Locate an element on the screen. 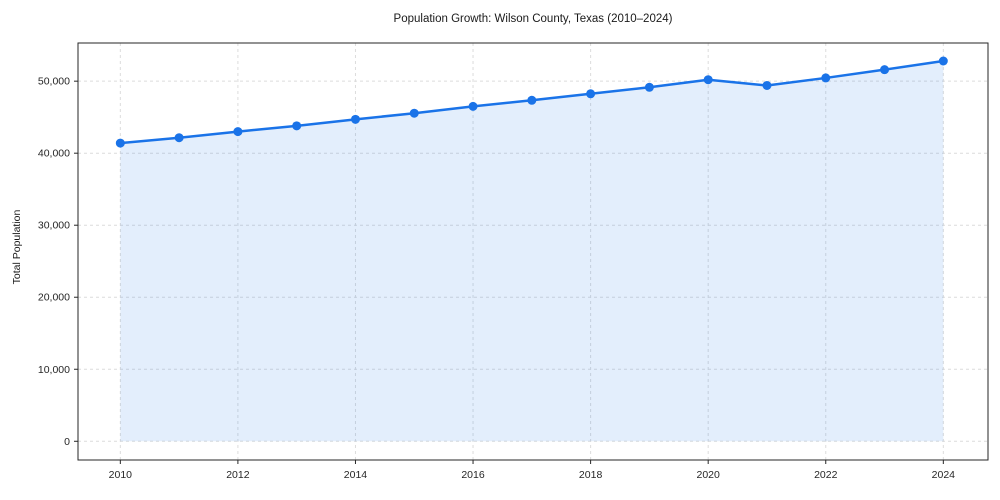 The height and width of the screenshot is (500, 1000). y-tick-label: 10,000 is located at coordinates (54, 370).